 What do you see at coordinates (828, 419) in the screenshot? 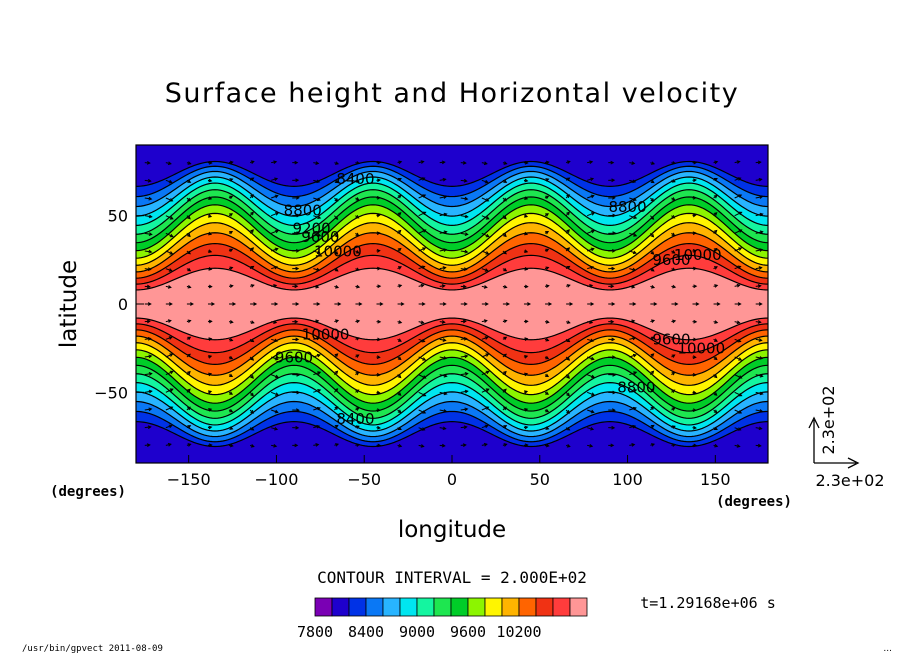
I see `reference-y-label: 2.3e+02` at bounding box center [828, 419].